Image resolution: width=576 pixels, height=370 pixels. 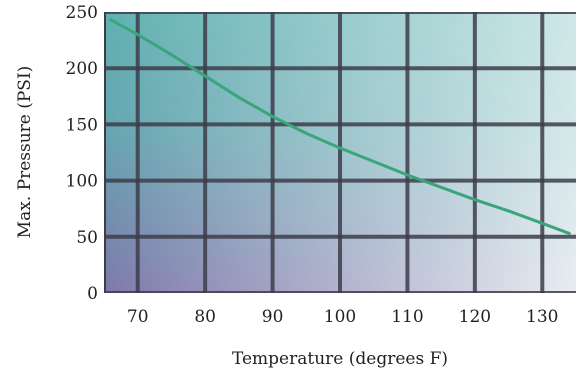 What do you see at coordinates (475, 317) in the screenshot?
I see `x-tick-label: 120` at bounding box center [475, 317].